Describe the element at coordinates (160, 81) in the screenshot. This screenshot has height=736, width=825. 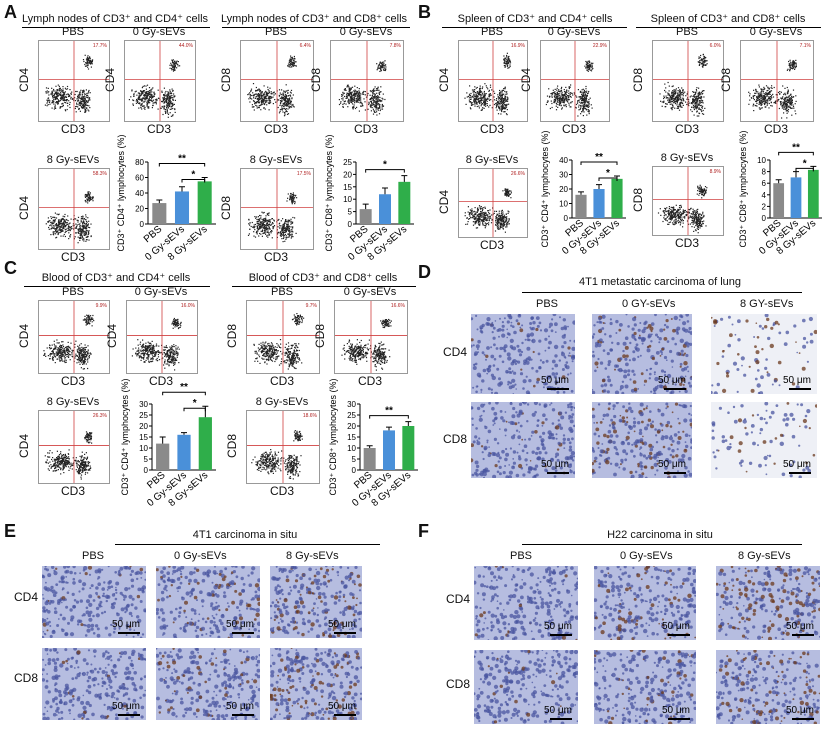
I see `flow-scatter: 44.0%` at that location.